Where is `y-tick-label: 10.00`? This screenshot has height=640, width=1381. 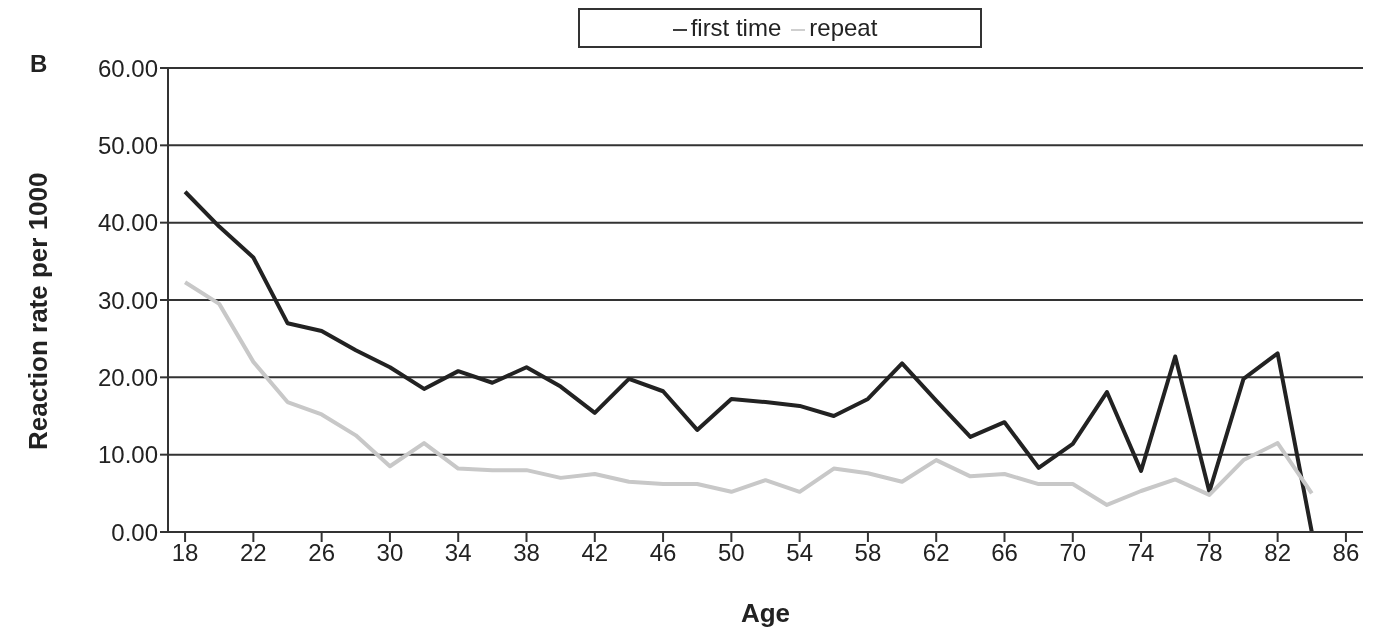 y-tick-label: 10.00 is located at coordinates (127, 455).